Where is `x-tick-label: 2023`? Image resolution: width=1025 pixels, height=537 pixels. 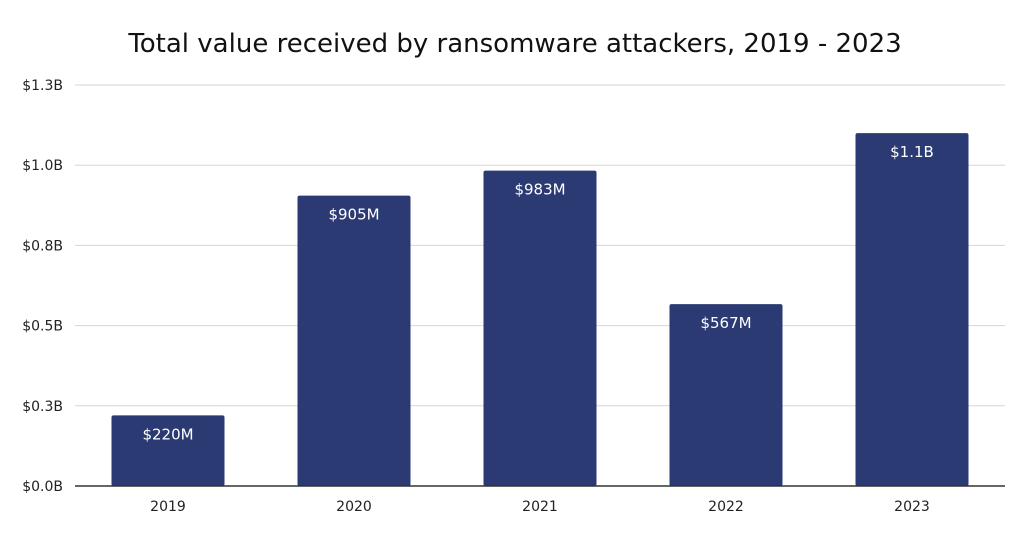 x-tick-label: 2023 is located at coordinates (912, 507).